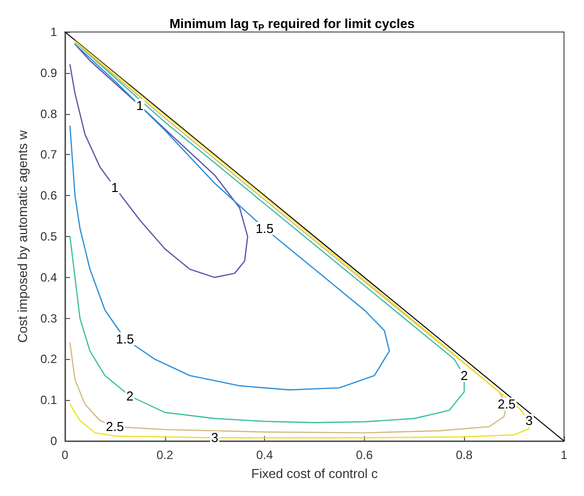 This screenshot has height=496, width=584. Describe the element at coordinates (22, 236) in the screenshot. I see `y-axis-title: Cost imposed by automatic agents w` at that location.